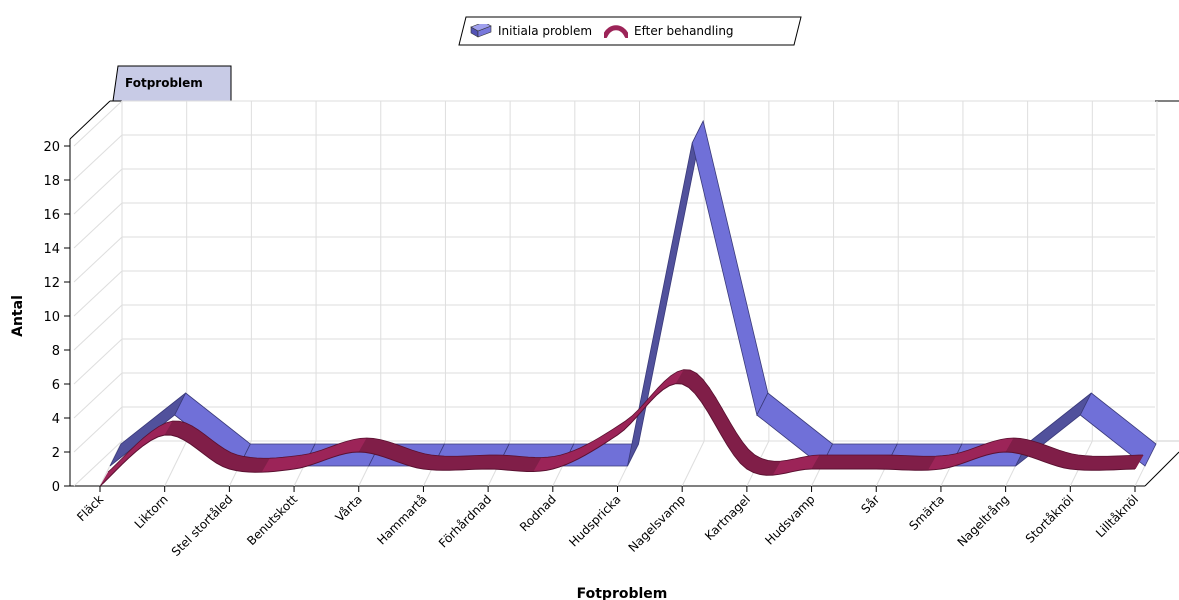 Image resolution: width=1179 pixels, height=600 pixels. Describe the element at coordinates (349, 508) in the screenshot. I see `x-tick-label: Vårta` at that location.